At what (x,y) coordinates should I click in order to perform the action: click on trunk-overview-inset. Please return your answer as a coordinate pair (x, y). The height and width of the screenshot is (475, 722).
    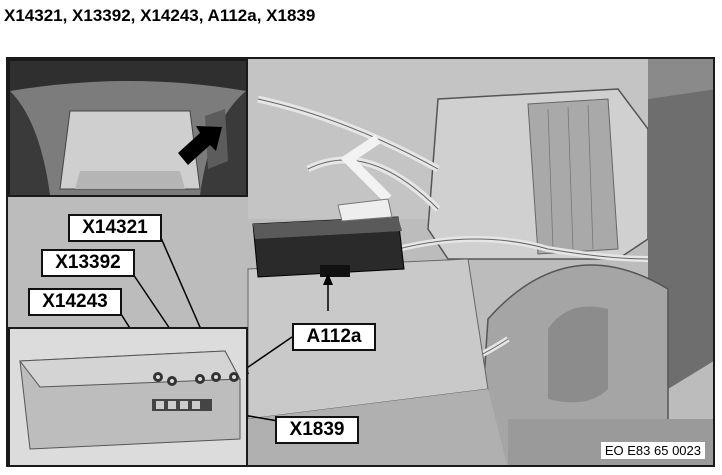
    Looking at the image, I should click on (128, 128).